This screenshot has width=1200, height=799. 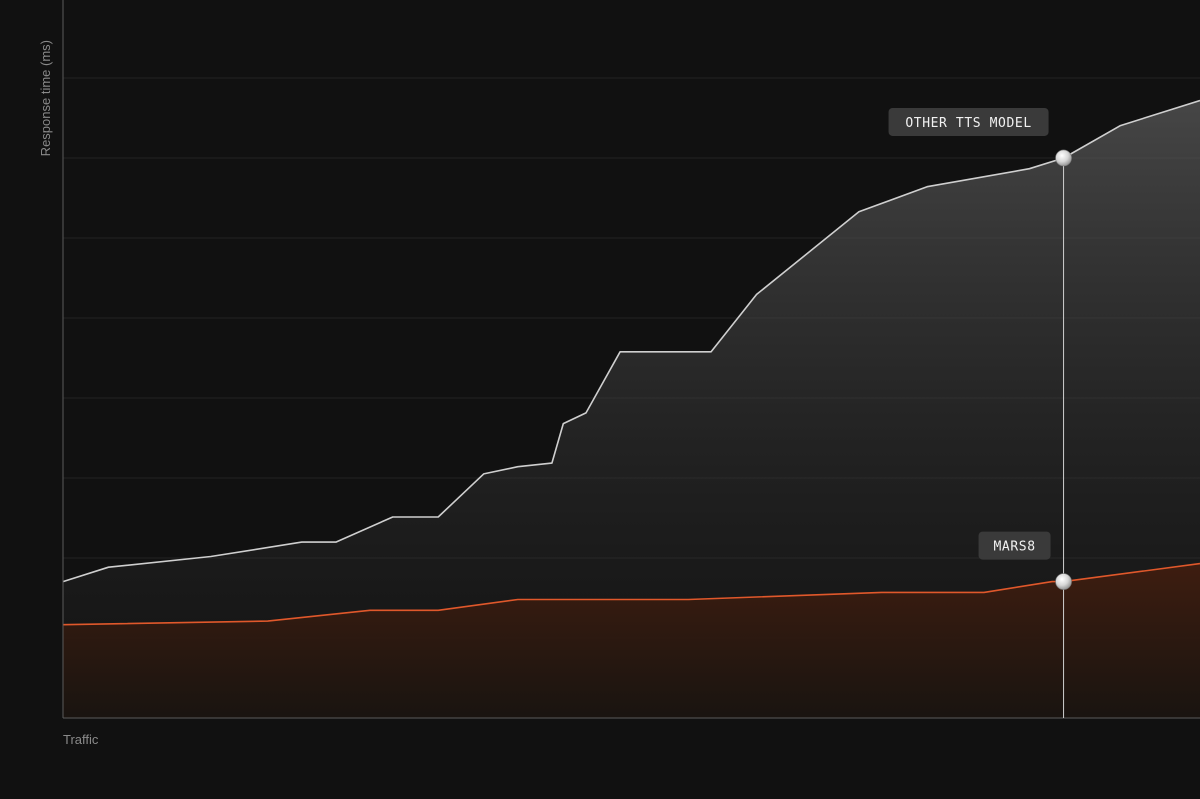 I want to click on callout-mars8-bg, so click(x=1014, y=545).